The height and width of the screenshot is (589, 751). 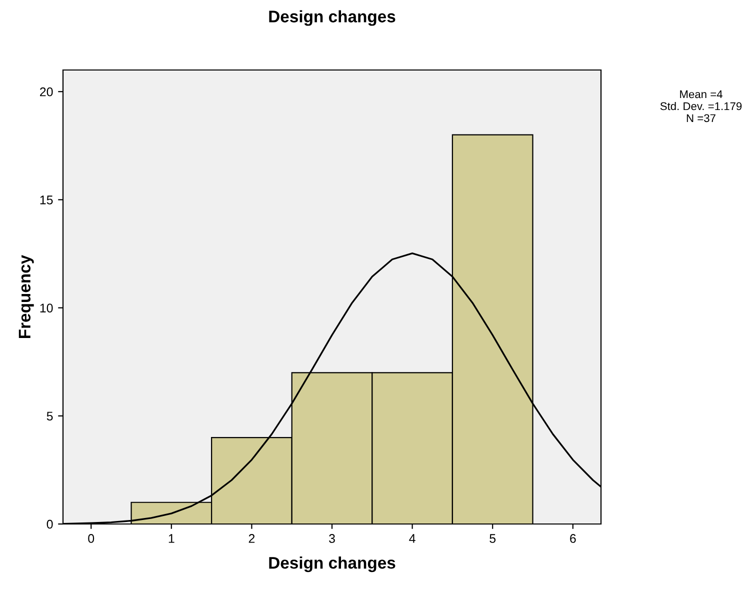 What do you see at coordinates (332, 18) in the screenshot?
I see `chart-title: Design changes` at bounding box center [332, 18].